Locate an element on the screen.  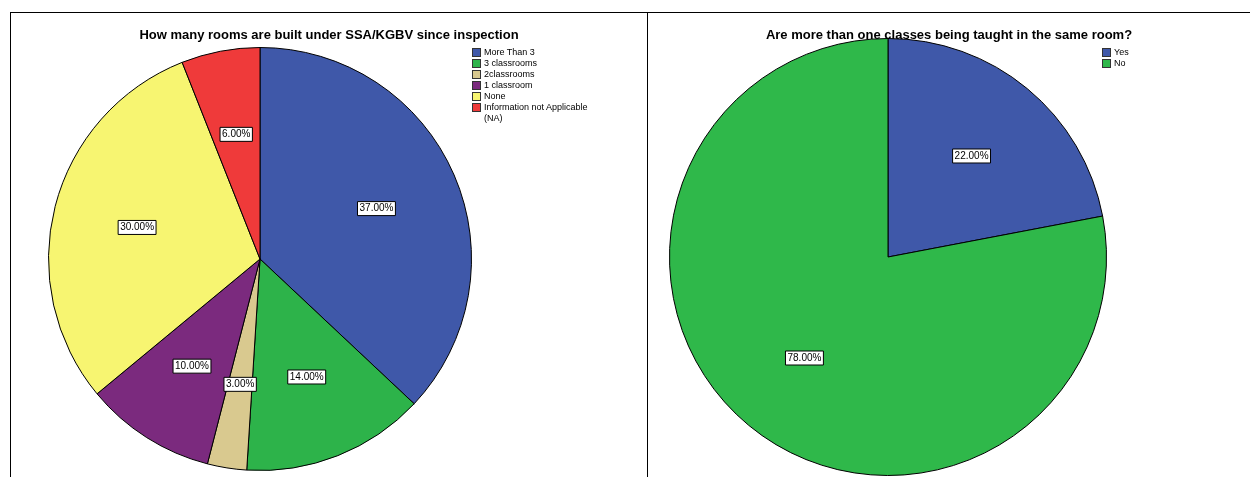
chart-title: Are more than one classes being taught in the same room? is located at coordinates (949, 34).